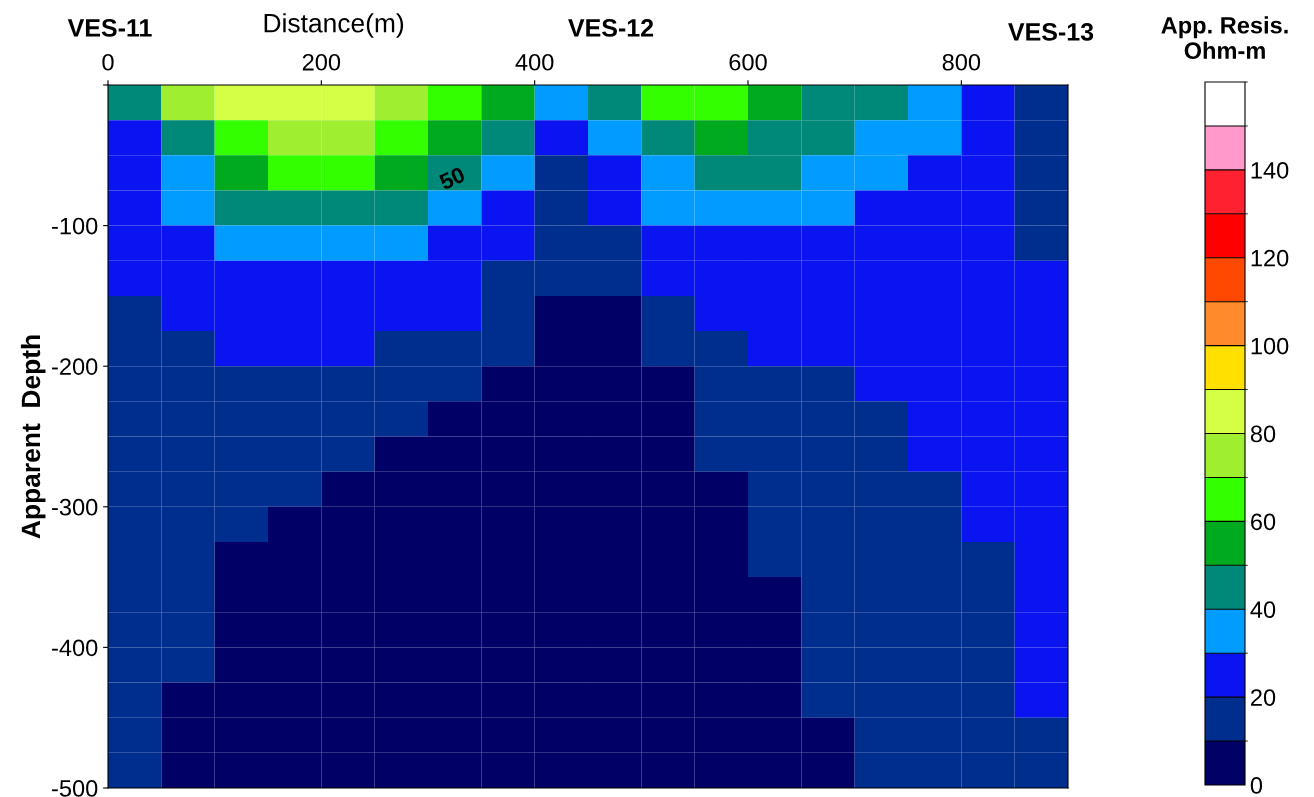 This screenshot has height=797, width=1314. What do you see at coordinates (334, 25) in the screenshot?
I see `x-axis-title: Distance(m)` at bounding box center [334, 25].